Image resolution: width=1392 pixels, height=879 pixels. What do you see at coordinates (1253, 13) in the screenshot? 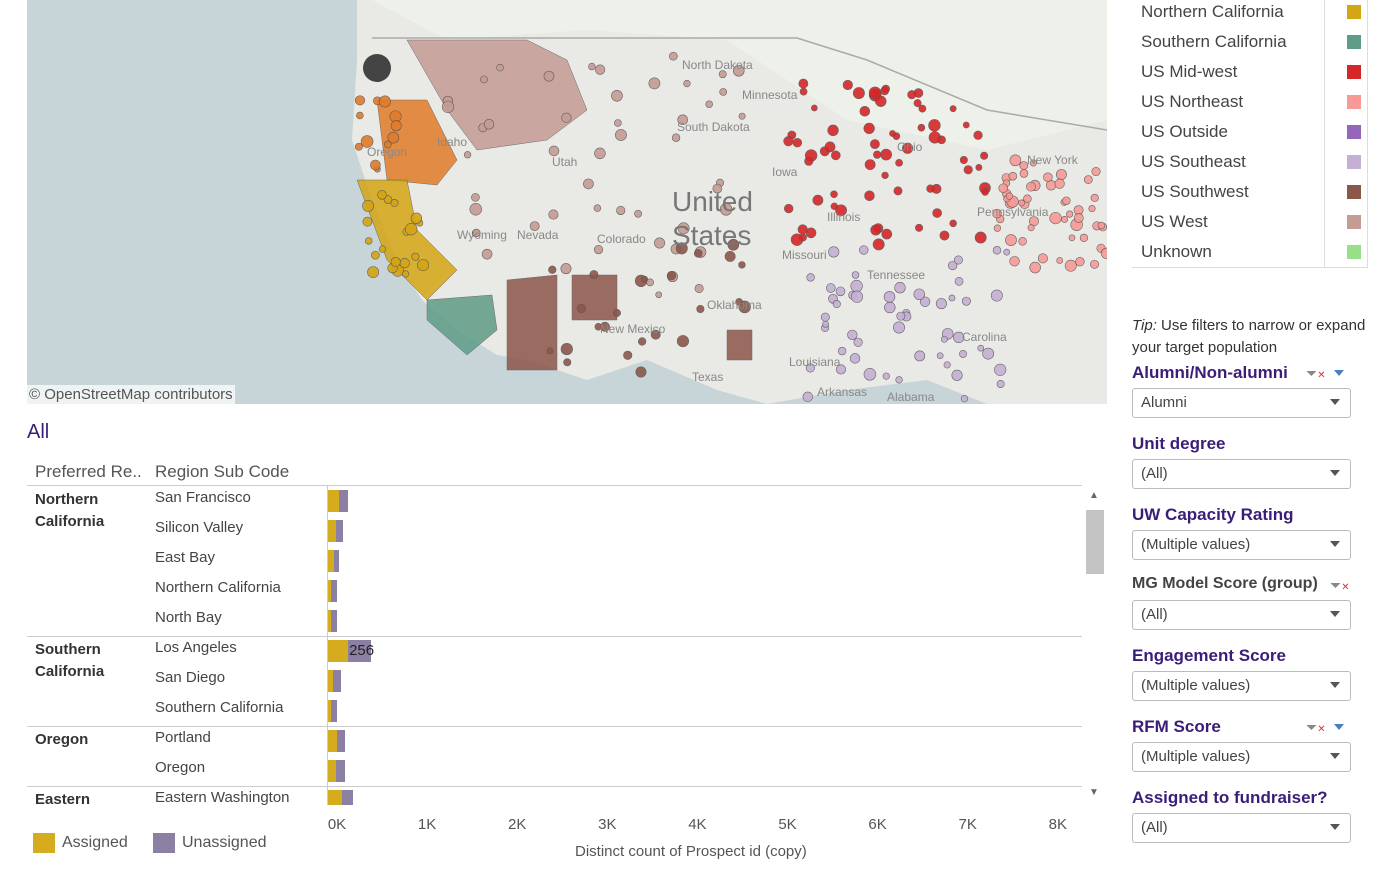
I see `legend-item: Northern California` at bounding box center [1253, 13].